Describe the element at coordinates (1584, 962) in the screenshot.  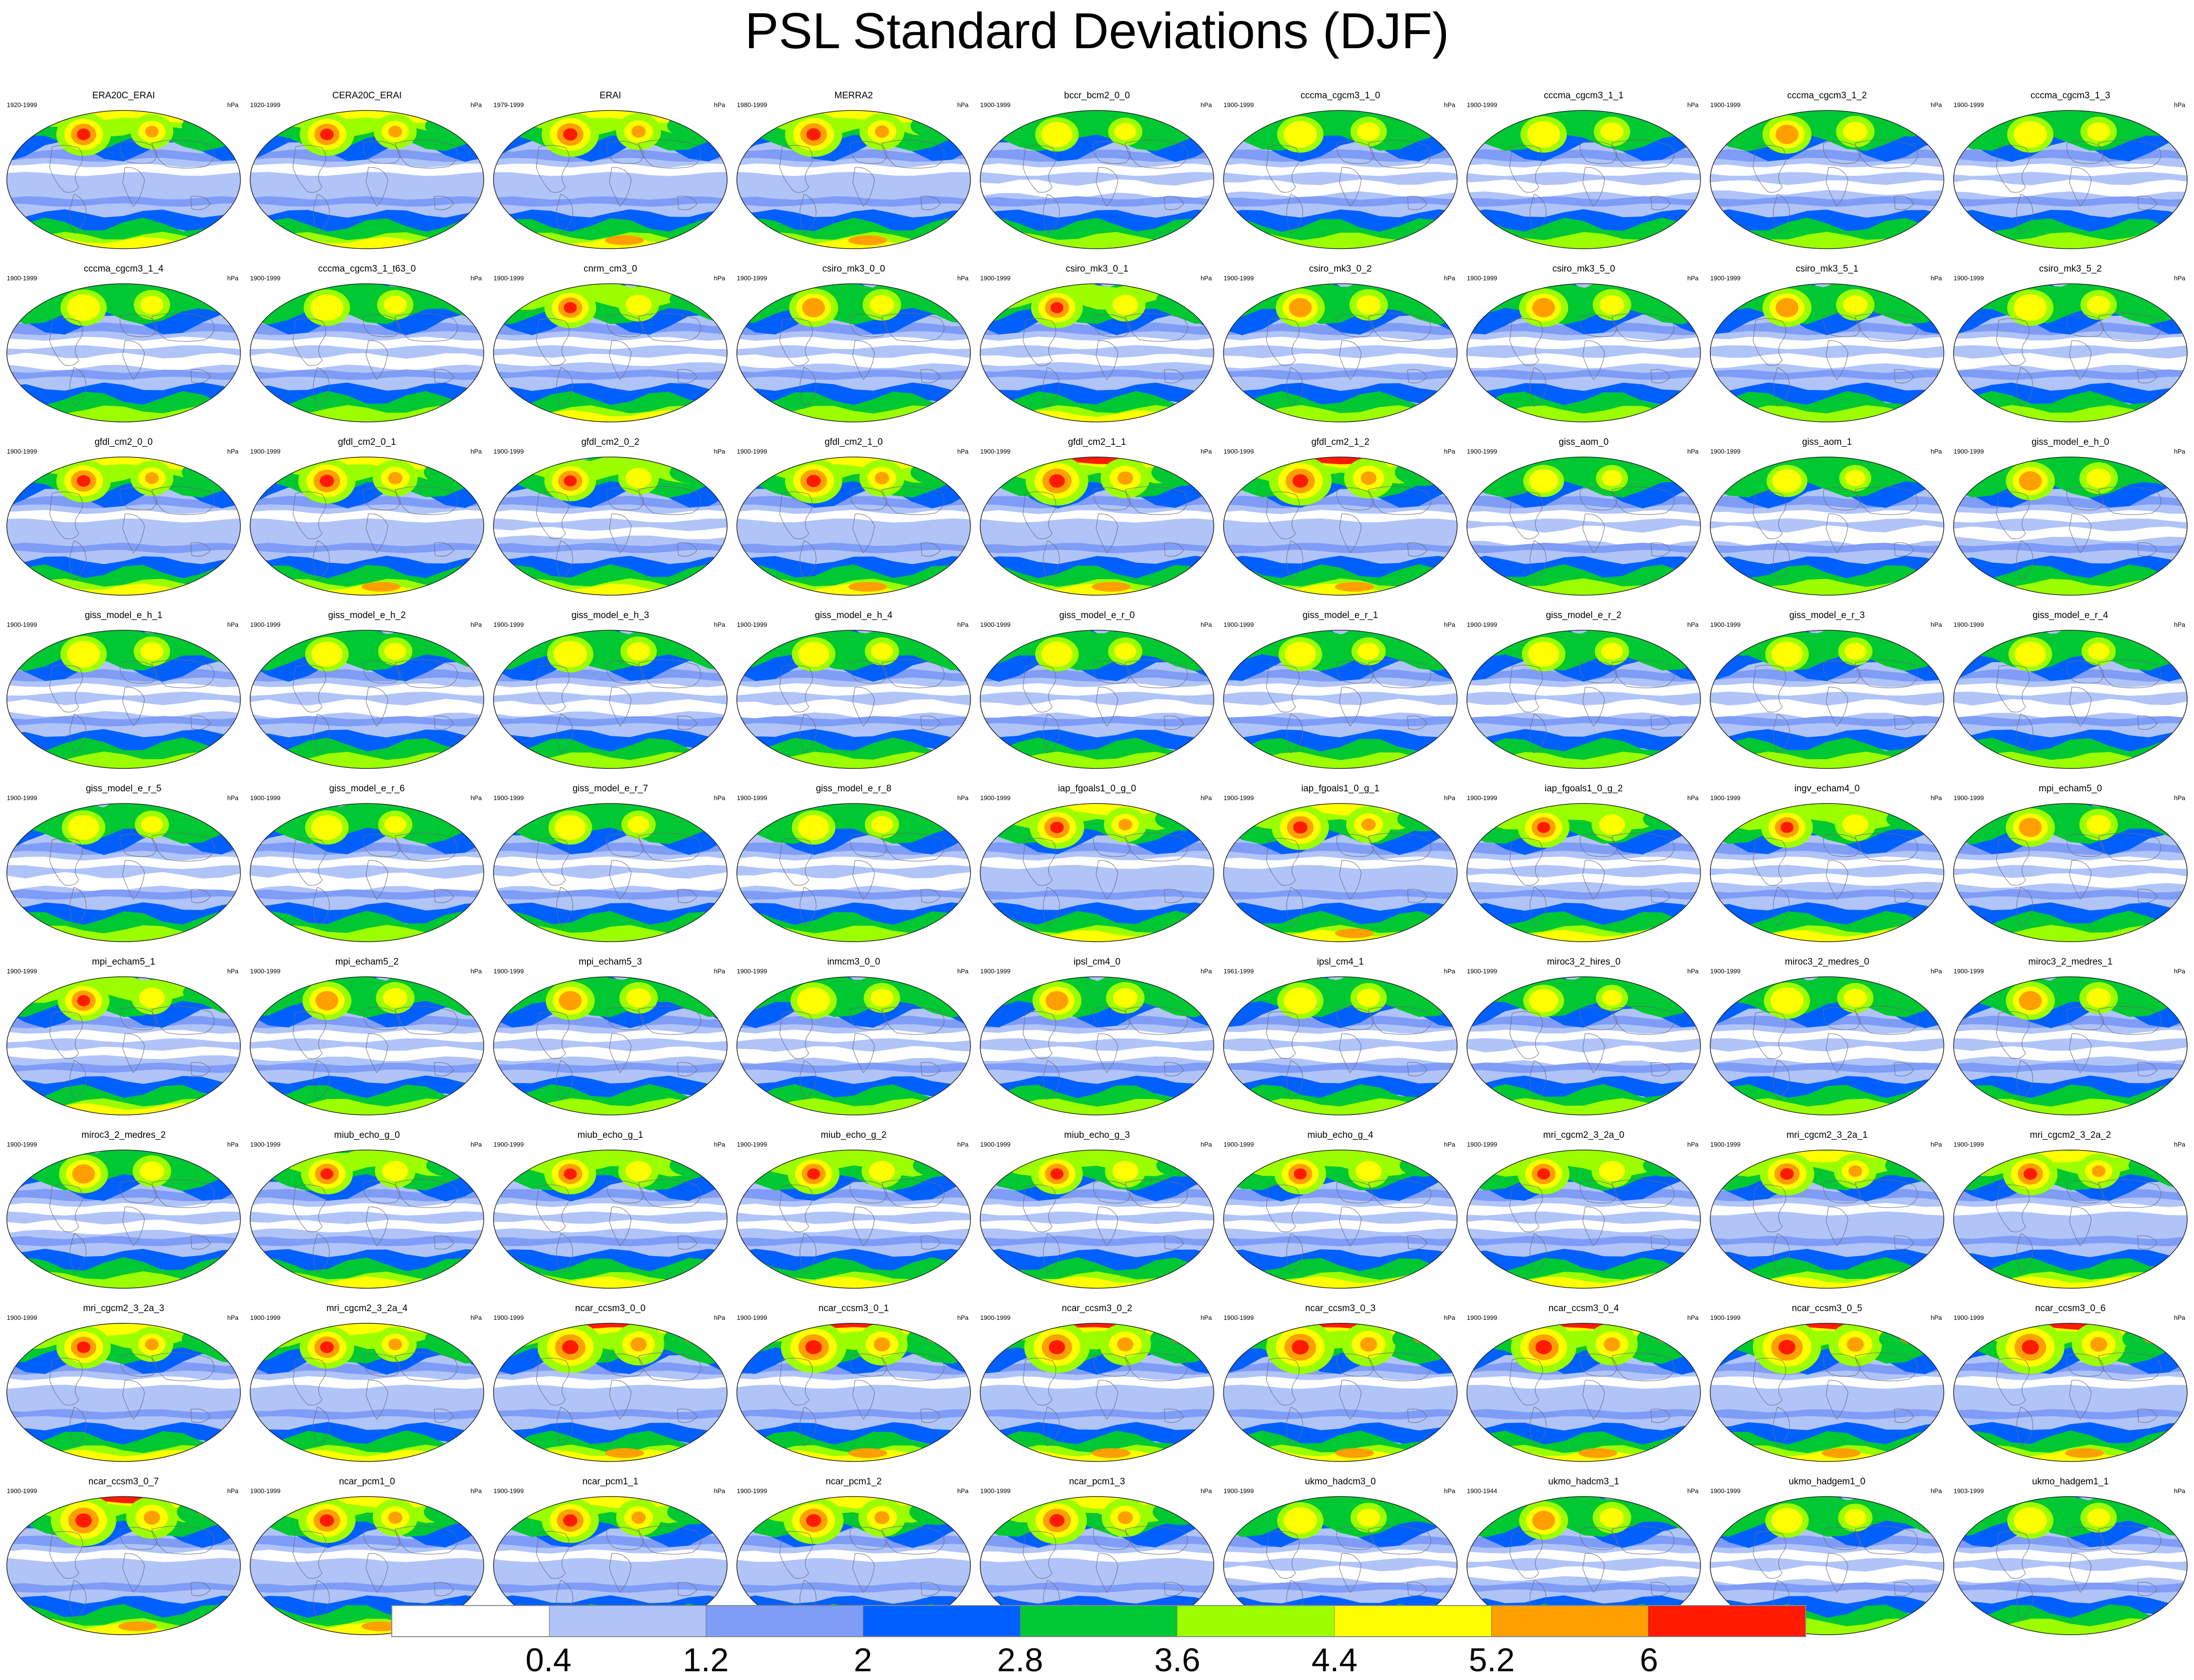
I see `panel-title: miroc3_2_hires_0` at that location.